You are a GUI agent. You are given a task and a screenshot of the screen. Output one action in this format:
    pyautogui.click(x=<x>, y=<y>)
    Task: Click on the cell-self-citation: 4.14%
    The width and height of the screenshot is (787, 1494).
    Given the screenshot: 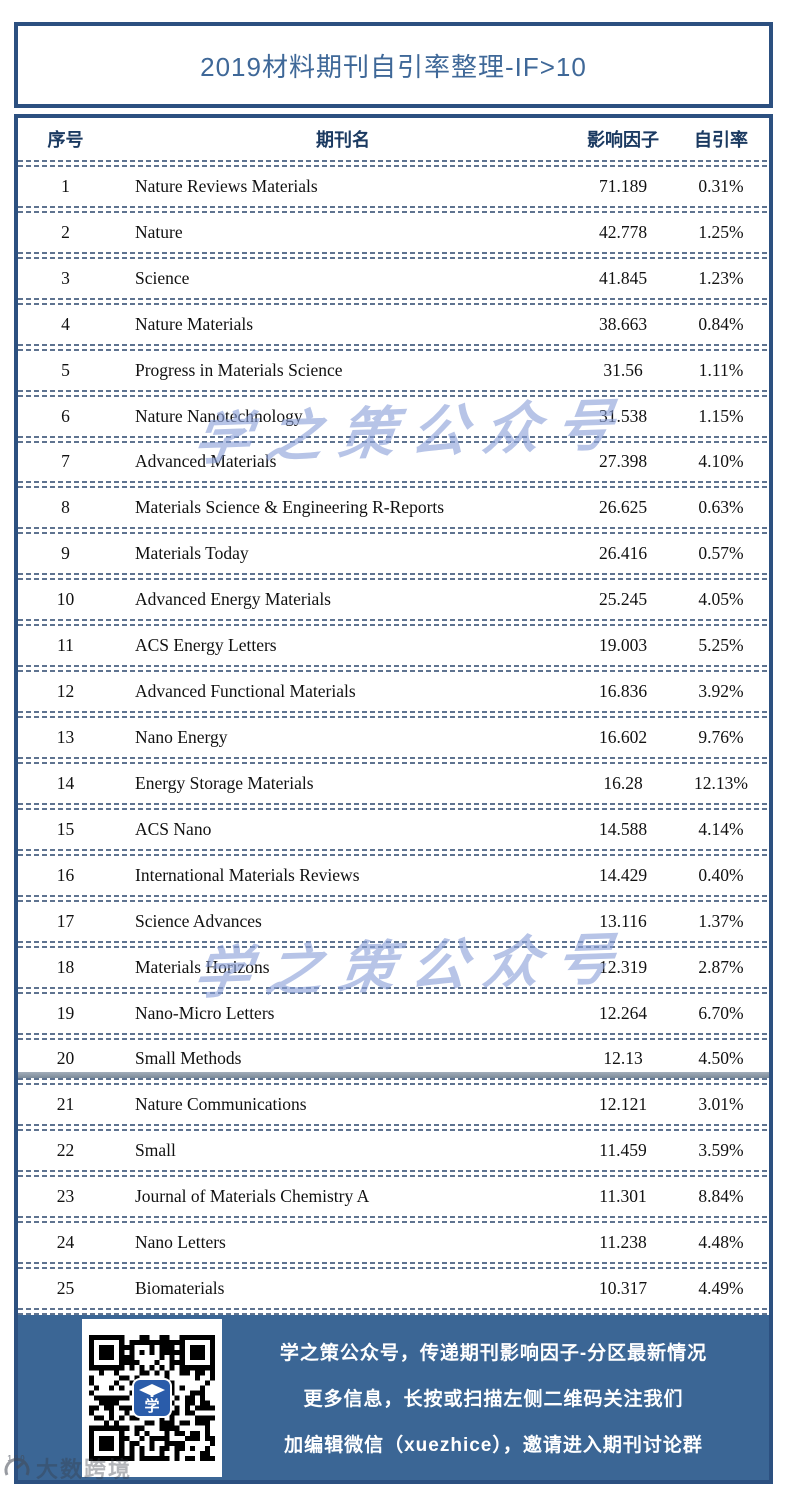 What is the action you would take?
    pyautogui.click(x=721, y=828)
    